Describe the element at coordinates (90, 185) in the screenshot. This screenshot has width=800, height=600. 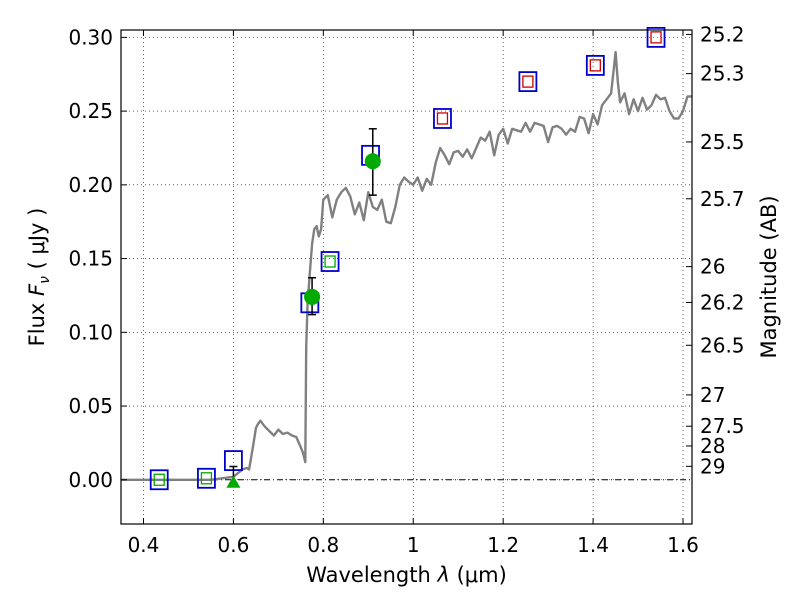
I see `y-tick-label: 0.20` at that location.